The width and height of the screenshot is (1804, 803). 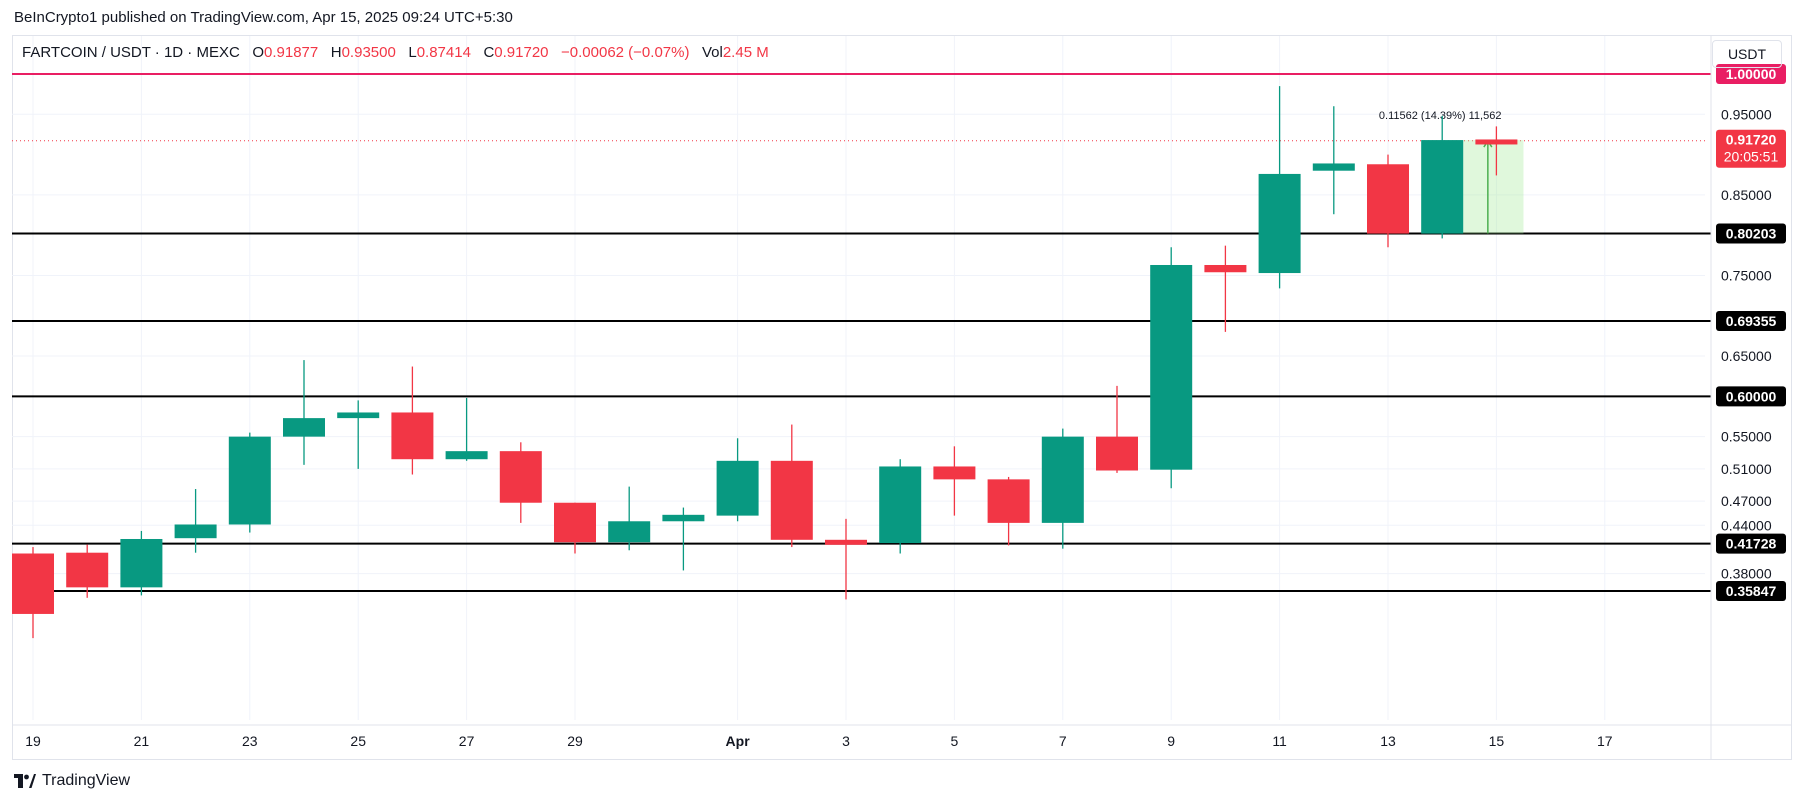 What do you see at coordinates (1746, 356) in the screenshot?
I see `price-tick-label: 0.65000` at bounding box center [1746, 356].